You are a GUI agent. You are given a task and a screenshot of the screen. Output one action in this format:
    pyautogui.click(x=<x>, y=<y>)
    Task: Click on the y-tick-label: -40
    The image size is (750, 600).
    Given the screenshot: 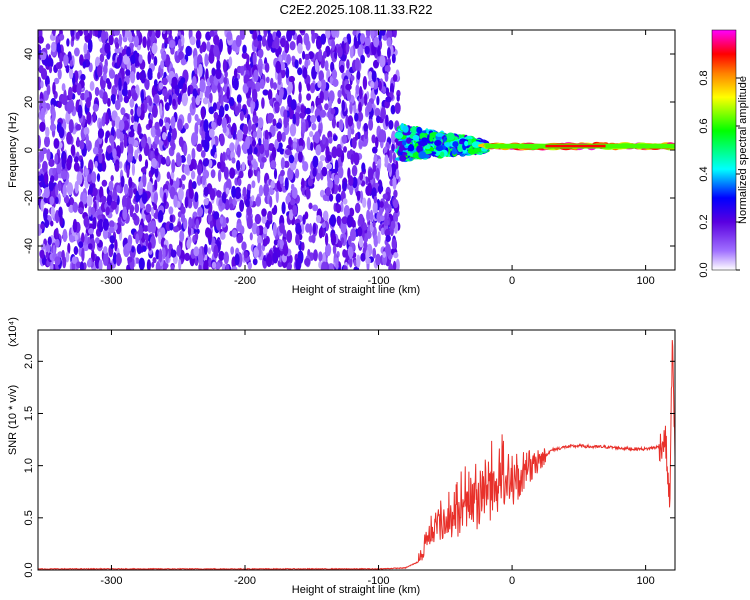 What is the action you would take?
    pyautogui.click(x=29, y=246)
    